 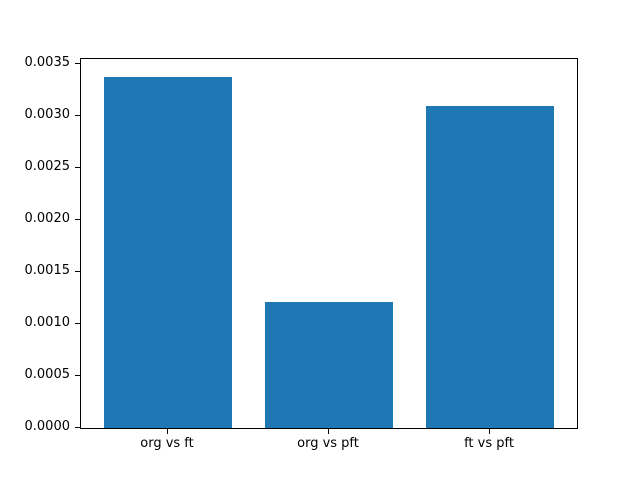 I want to click on bar-ft-vs-pft, so click(x=490, y=266).